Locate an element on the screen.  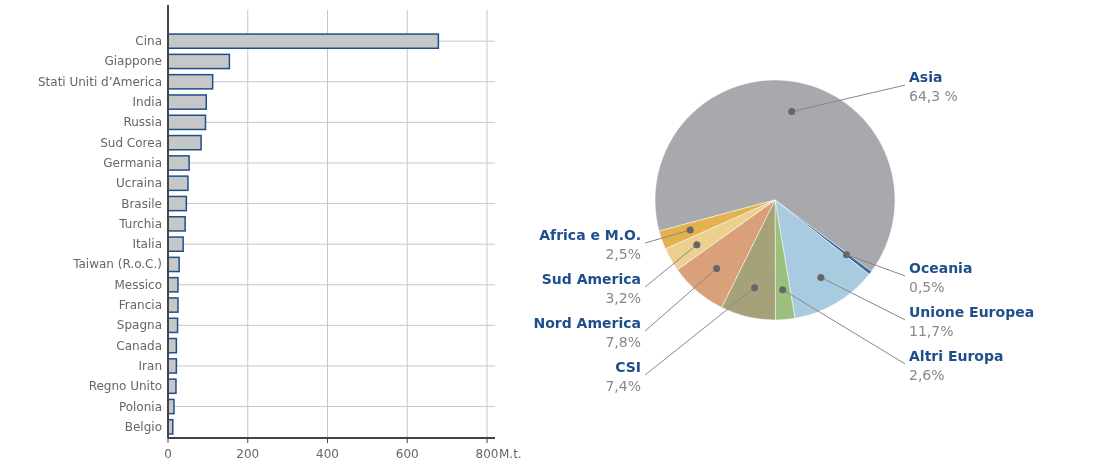
x-tick-label: 200 is located at coordinates (248, 454).